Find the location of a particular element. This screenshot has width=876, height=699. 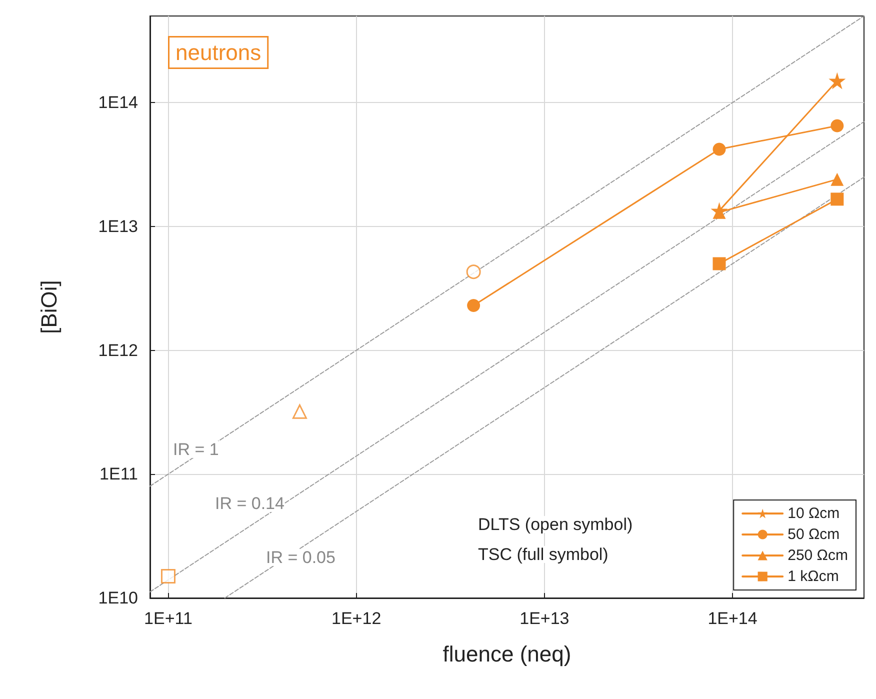

x-tick-label: 1E+12 is located at coordinates (357, 618).